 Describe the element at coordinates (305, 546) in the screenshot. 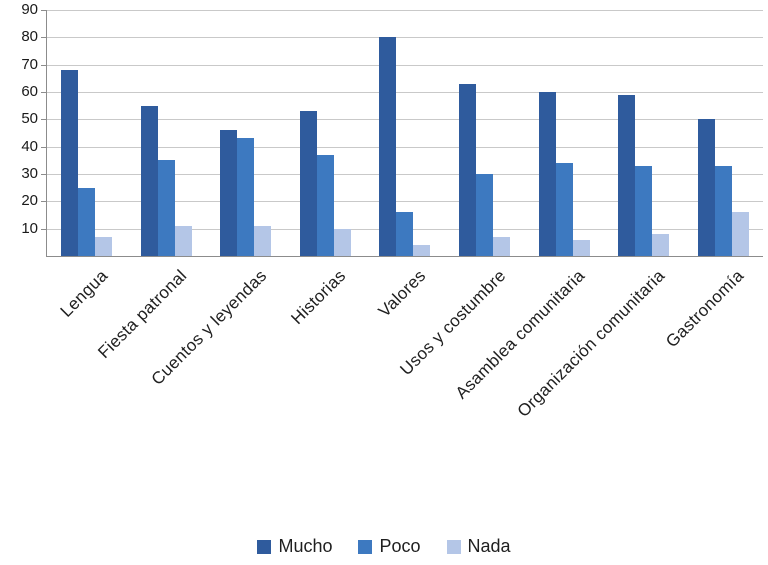

I see `legend-label-mucho: Mucho` at that location.